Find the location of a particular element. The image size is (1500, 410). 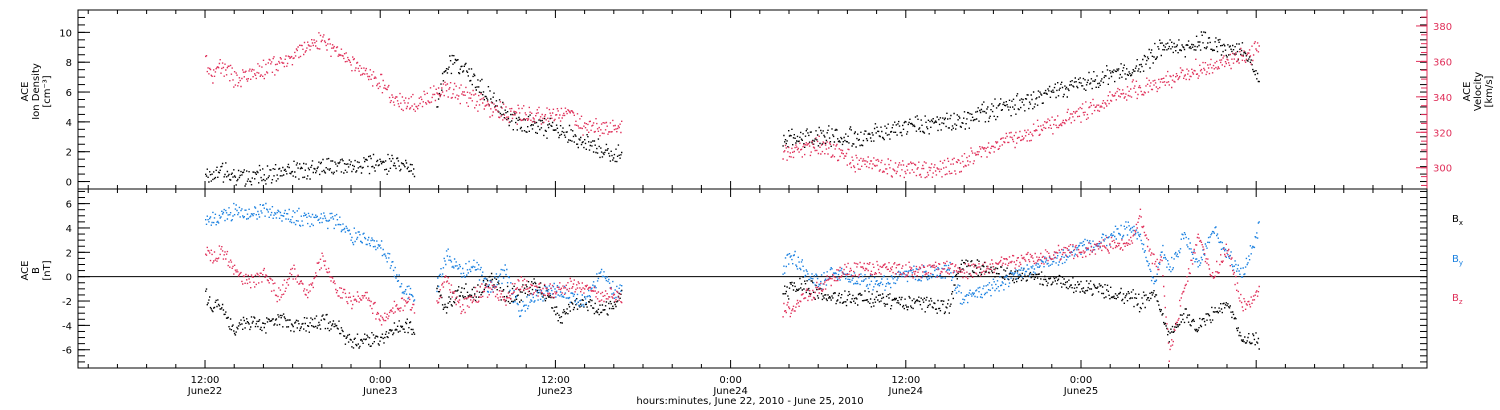

velocity-axis: 300 320 340 360 380 is located at coordinates (1434, 99).